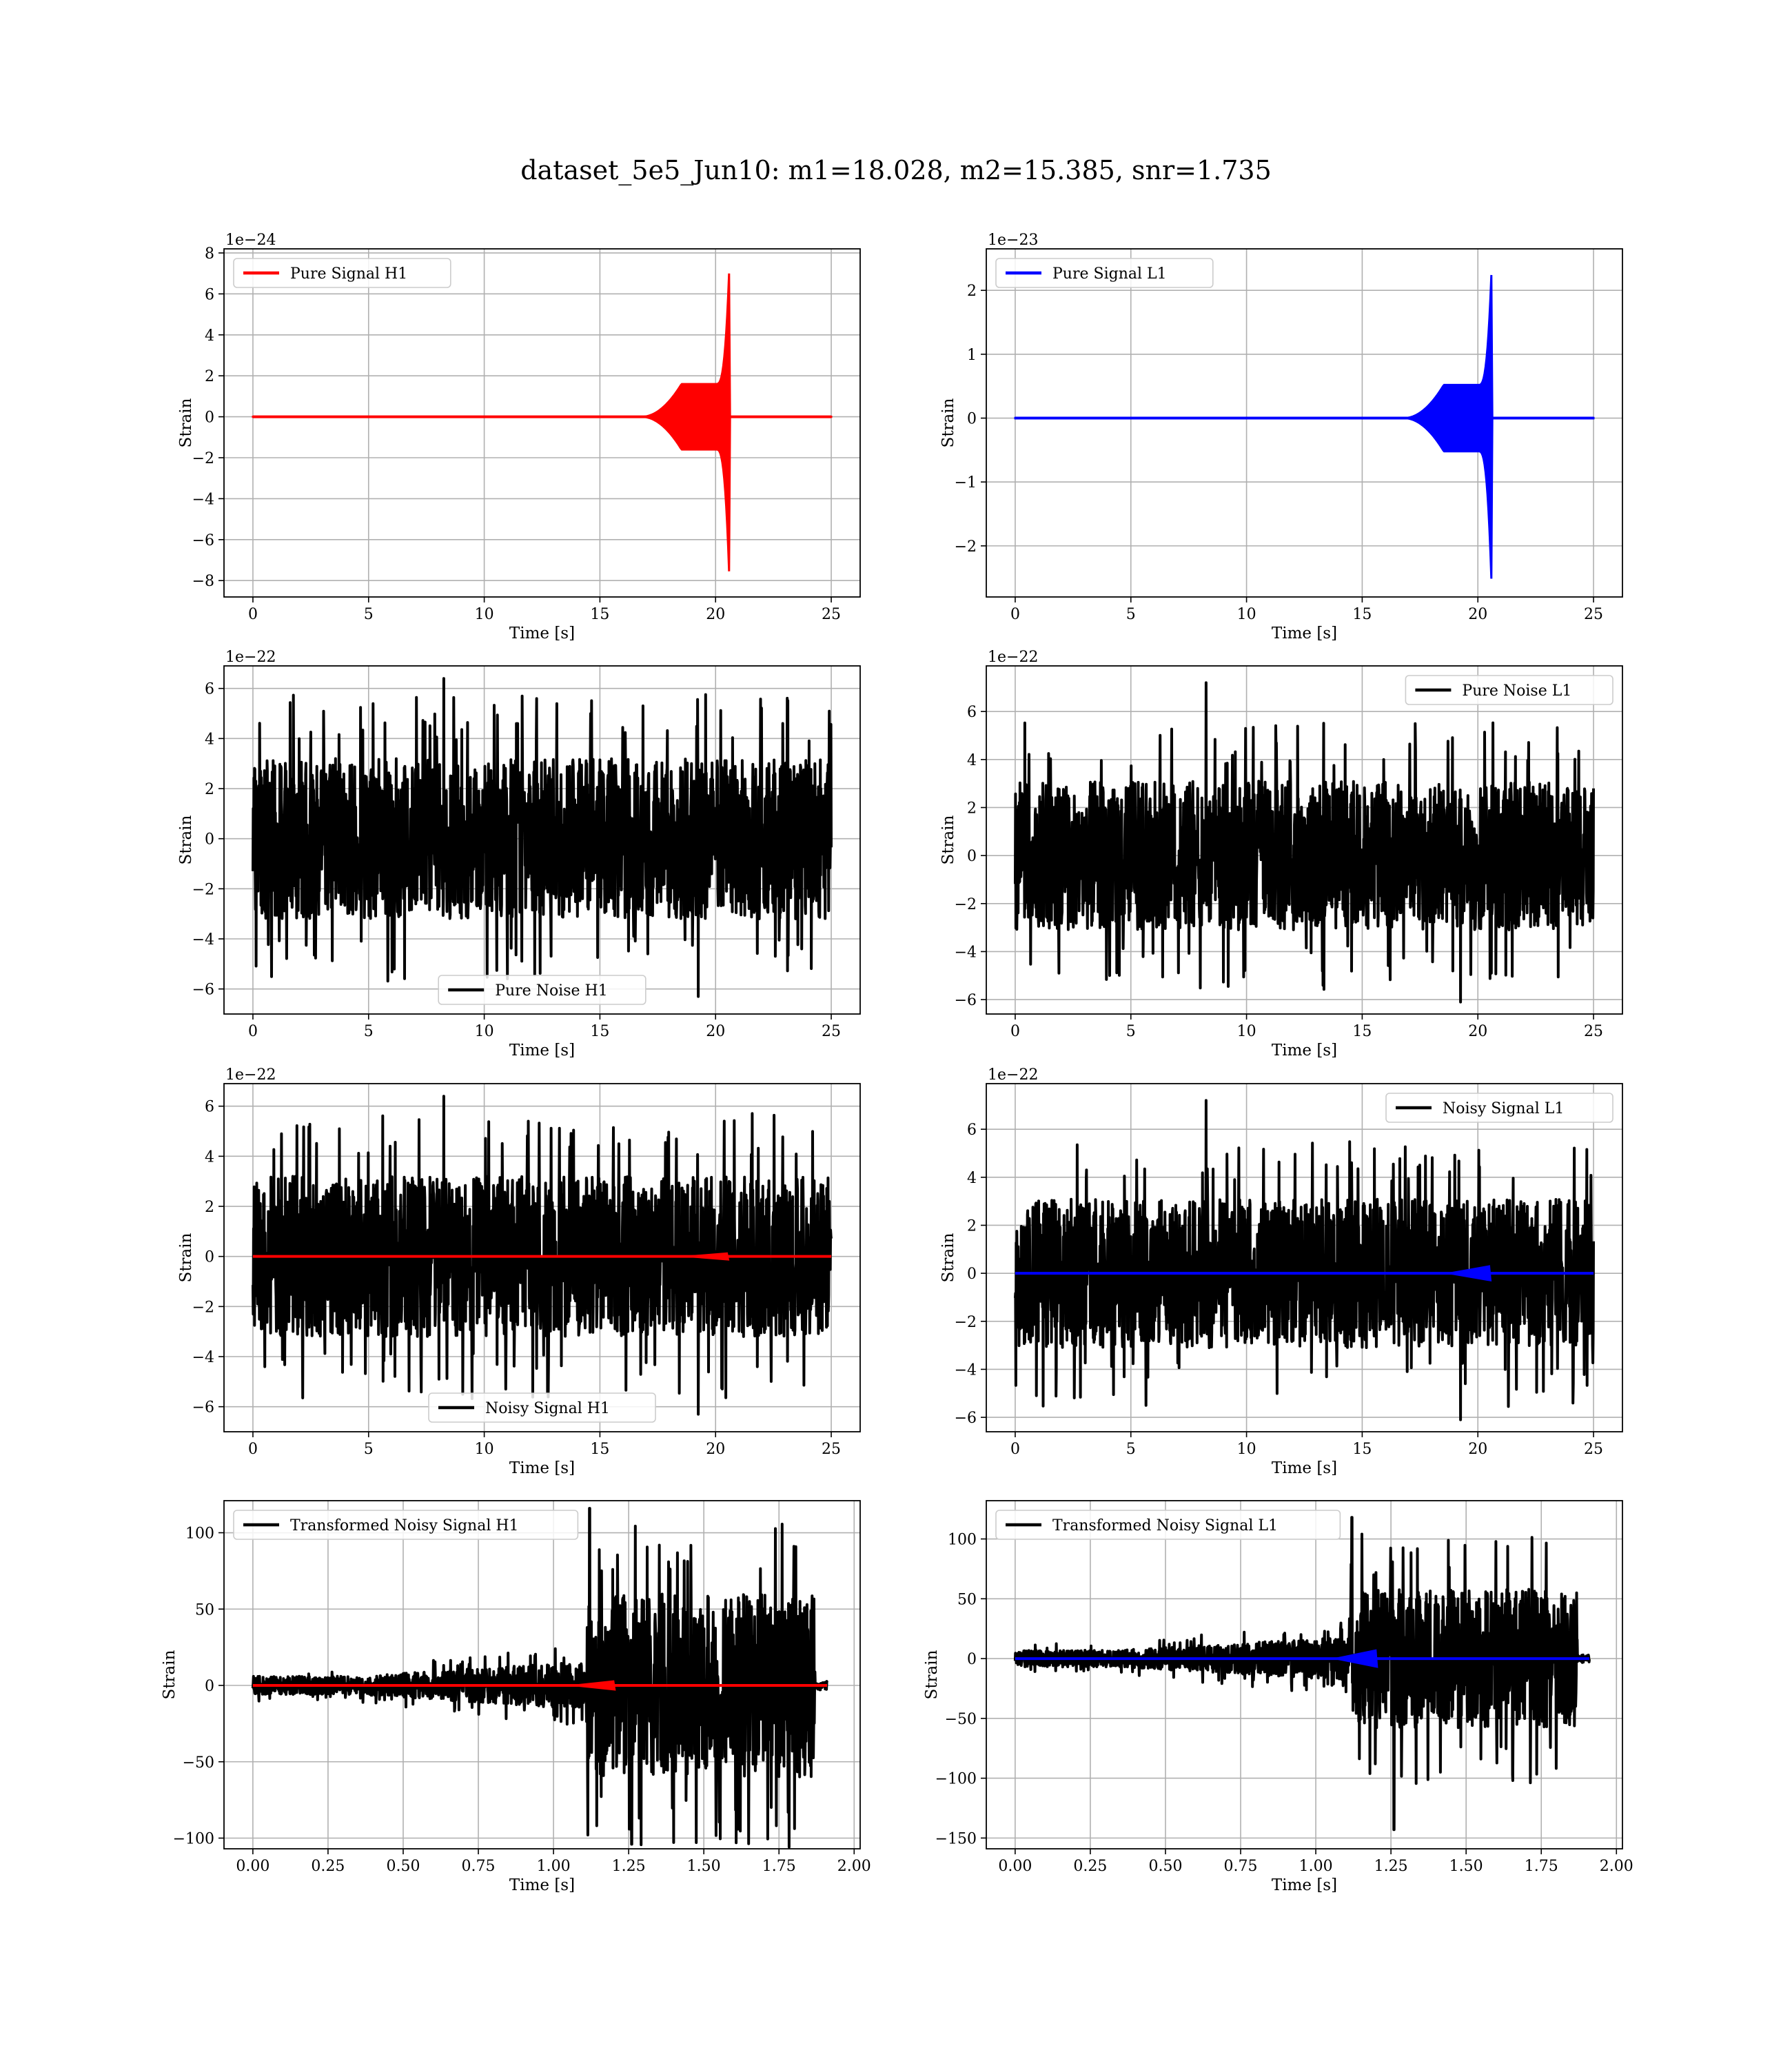 This screenshot has width=1792, height=2068. Describe the element at coordinates (1013, 240) in the screenshot. I see `axis-offset-text: 1e−23` at that location.